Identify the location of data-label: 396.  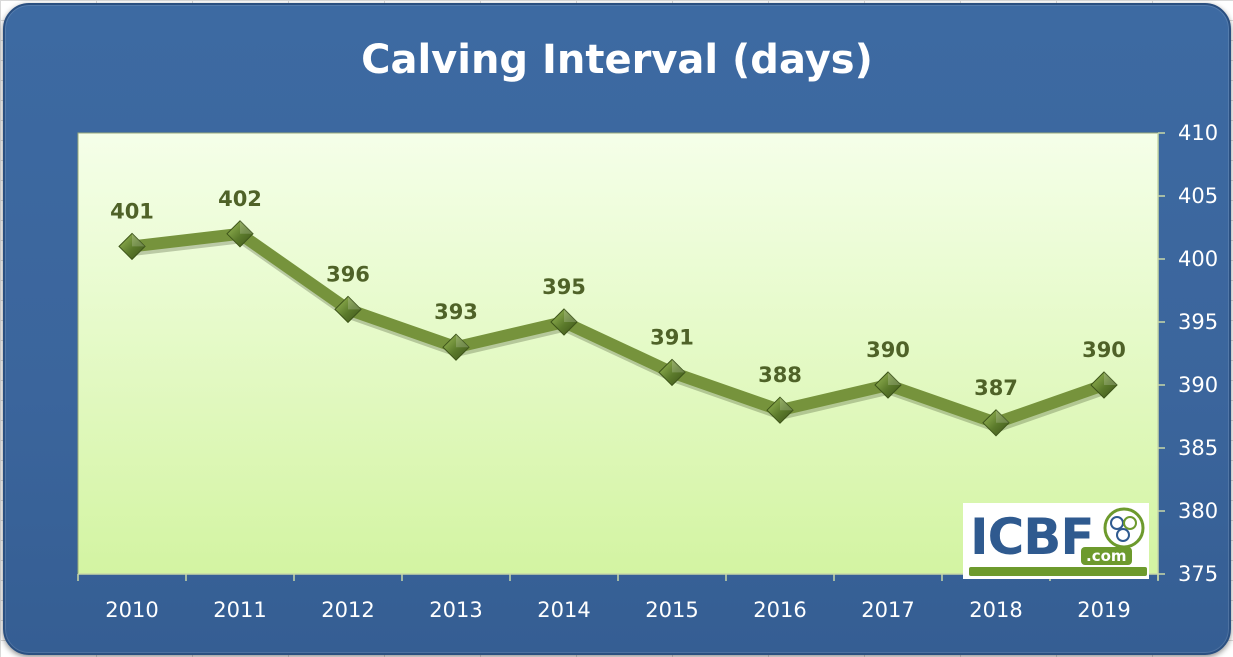
(348, 274).